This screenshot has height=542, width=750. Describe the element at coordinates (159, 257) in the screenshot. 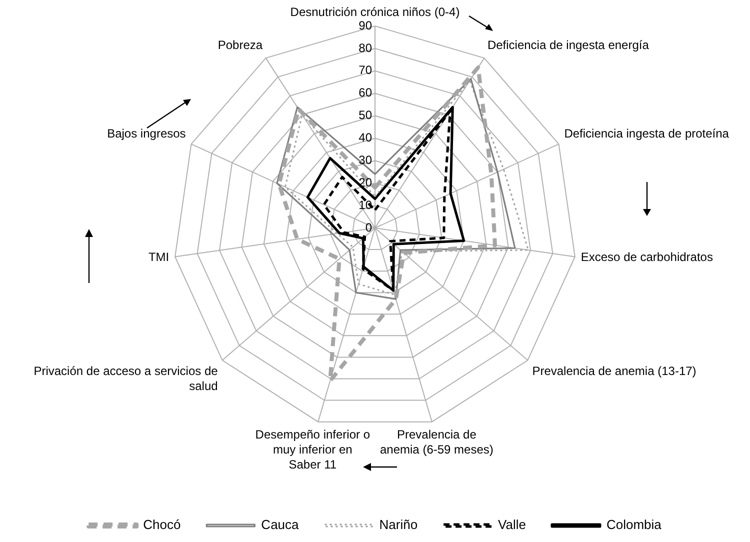

I see `spoke-label: TMI` at that location.